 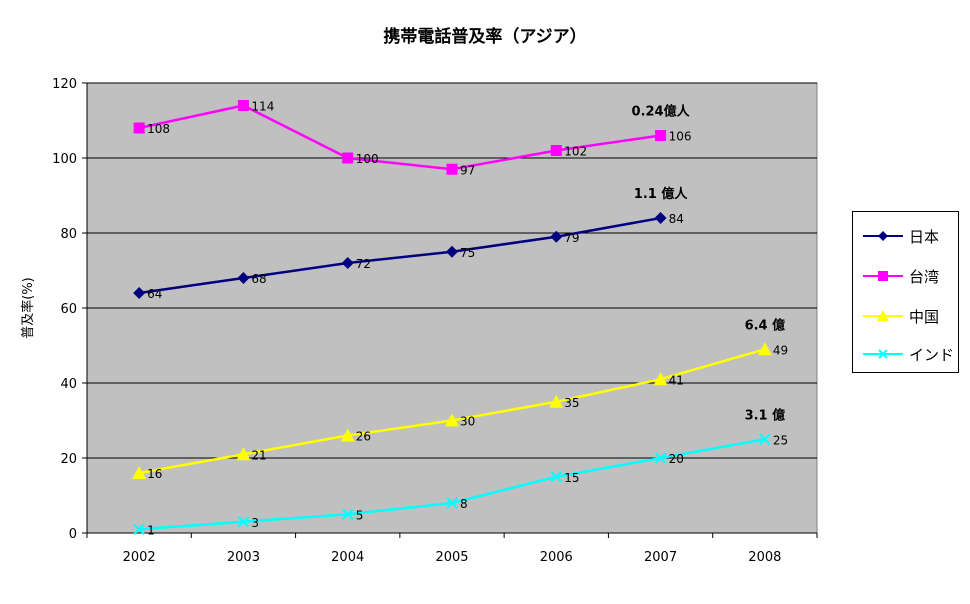 What do you see at coordinates (467, 422) in the screenshot?
I see `data-label: 30` at bounding box center [467, 422].